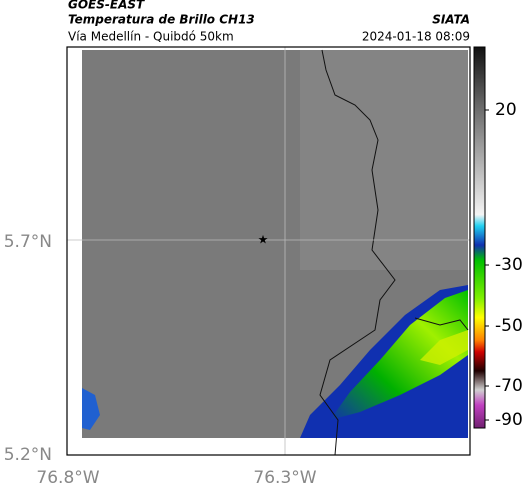 This screenshot has height=495, width=526. What do you see at coordinates (263, 240) in the screenshot?
I see `location-star: ★` at bounding box center [263, 240].